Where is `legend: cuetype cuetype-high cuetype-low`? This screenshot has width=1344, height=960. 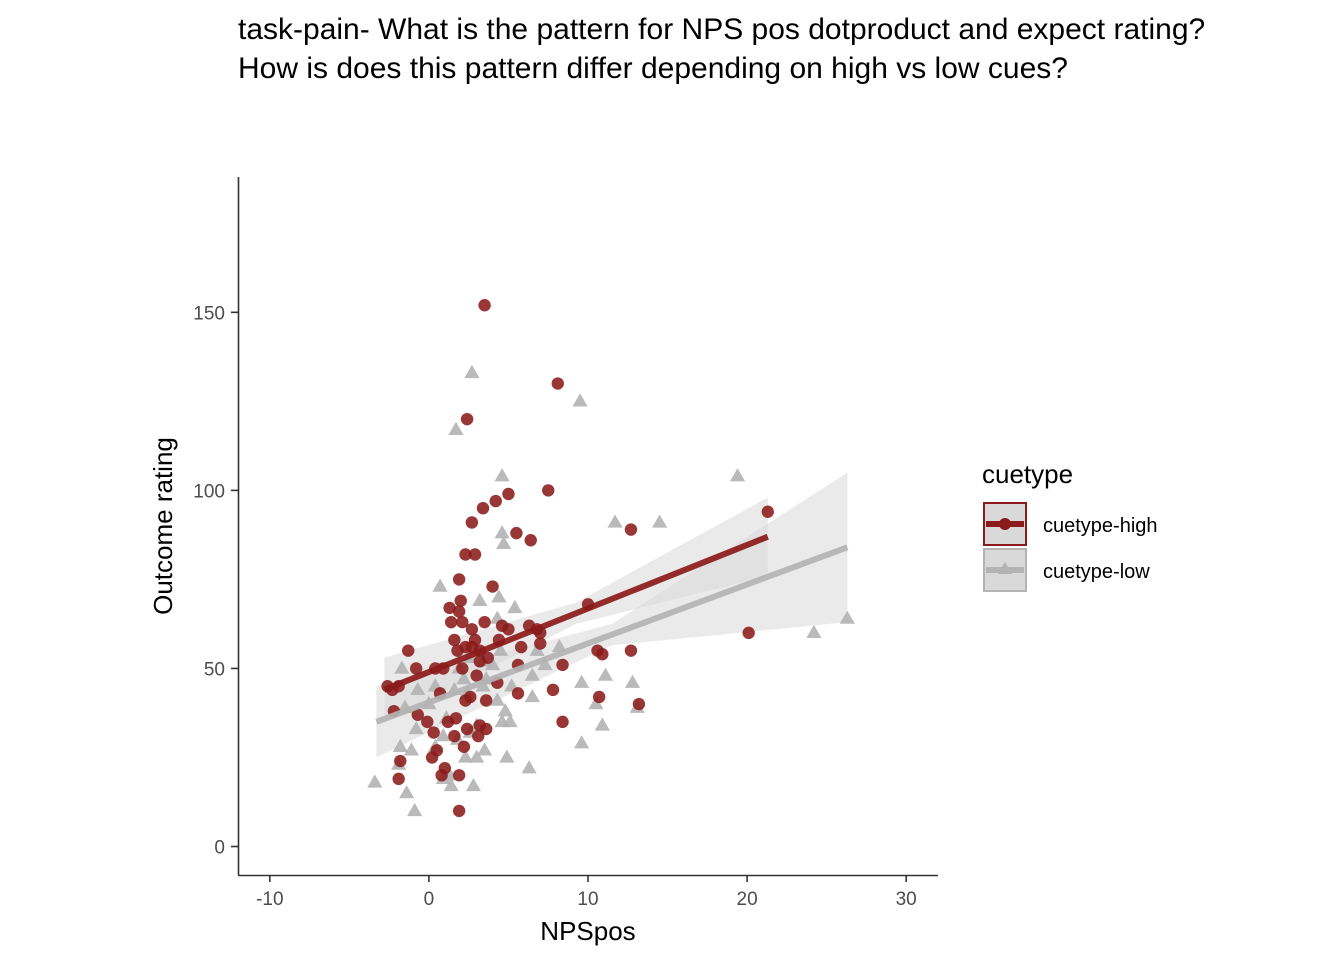
legend: cuetype cuetype-high cuetype-low is located at coordinates (1070, 525).